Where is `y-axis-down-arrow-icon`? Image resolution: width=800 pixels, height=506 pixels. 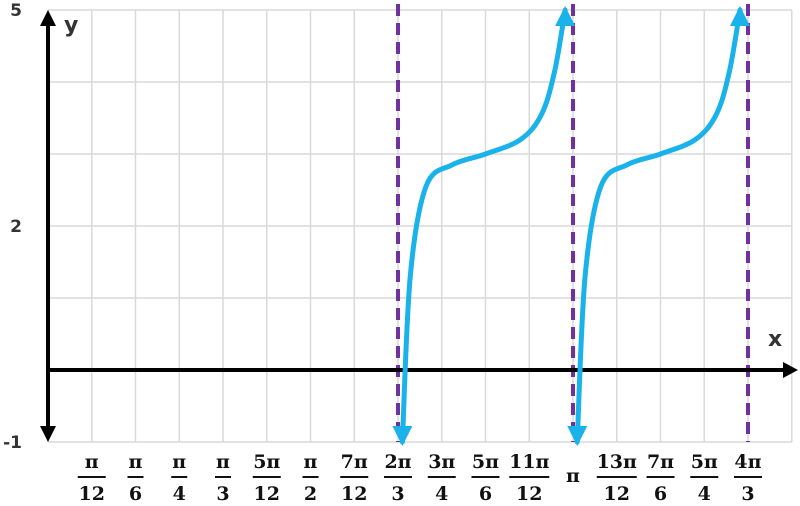 y-axis-down-arrow-icon is located at coordinates (48, 434).